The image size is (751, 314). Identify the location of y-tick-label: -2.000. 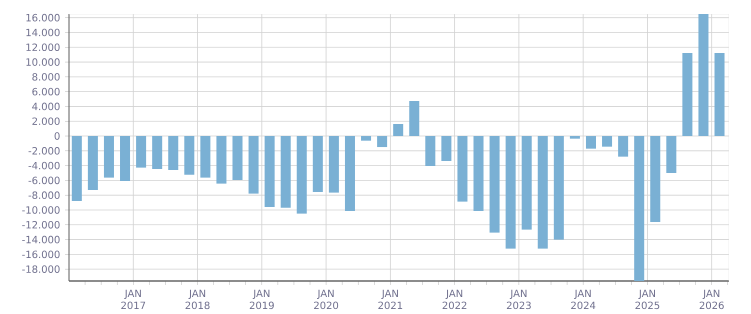
(44, 151).